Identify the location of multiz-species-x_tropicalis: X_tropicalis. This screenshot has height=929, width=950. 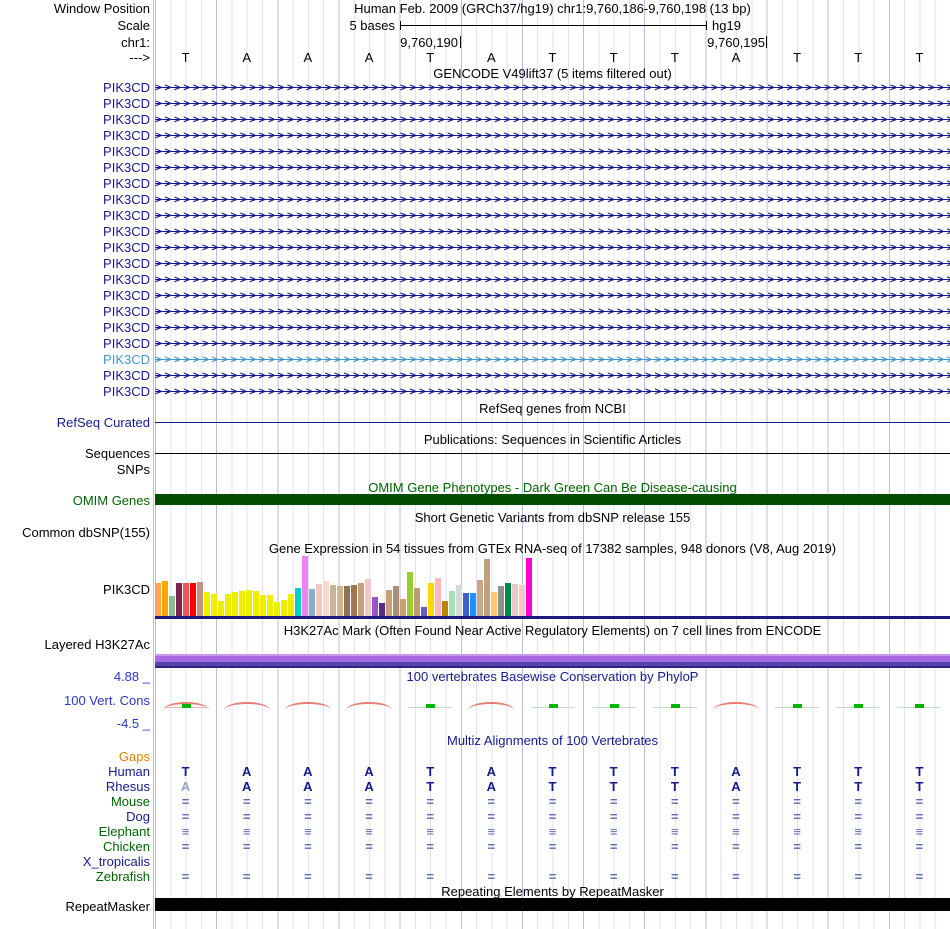
(116, 861).